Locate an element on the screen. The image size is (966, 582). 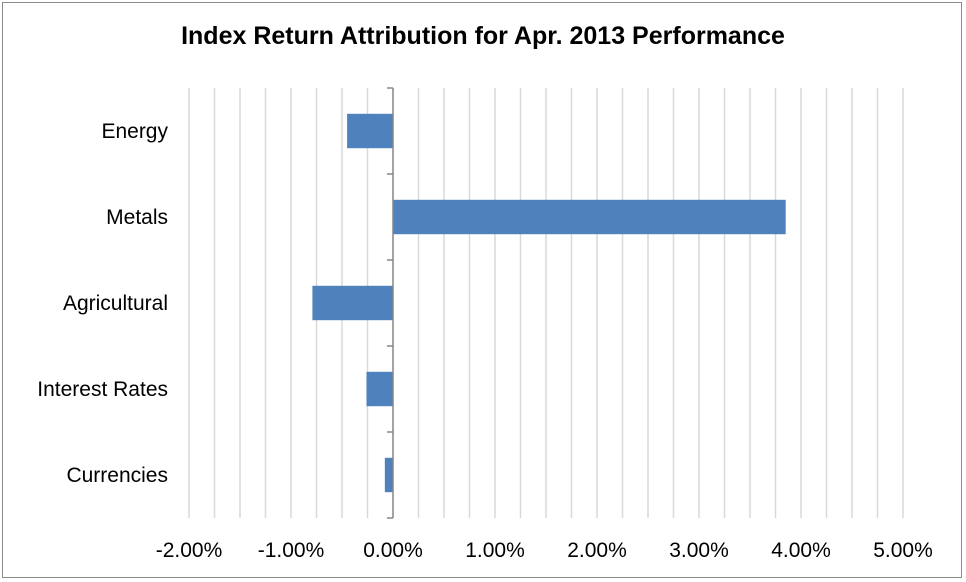
bar-metals is located at coordinates (589, 217).